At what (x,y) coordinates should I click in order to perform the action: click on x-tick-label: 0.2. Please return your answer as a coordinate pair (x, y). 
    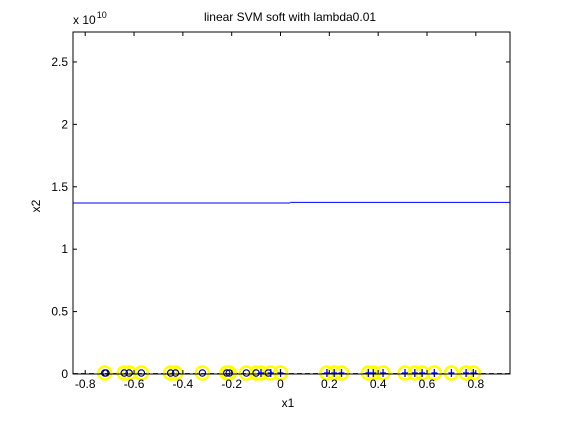
    Looking at the image, I should click on (329, 384).